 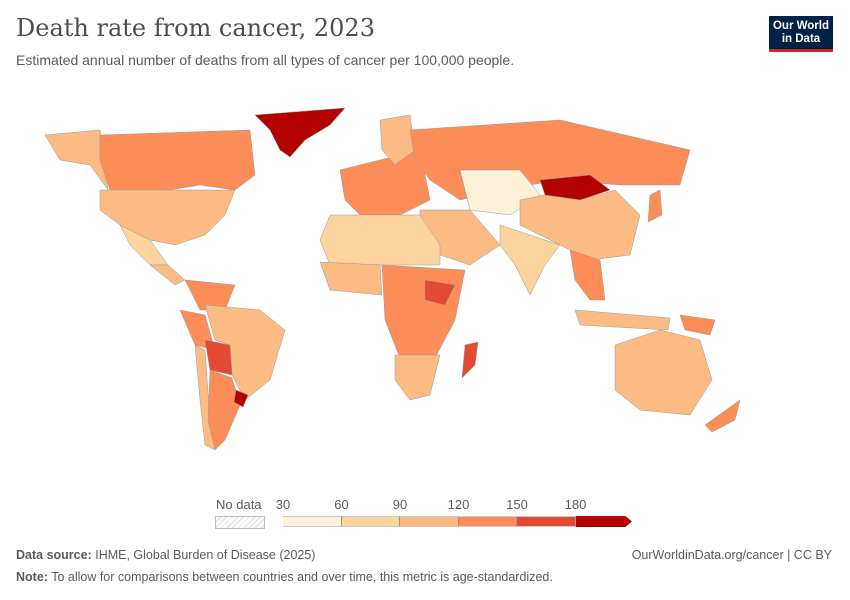 What do you see at coordinates (177, 160) in the screenshot?
I see `country-canada` at bounding box center [177, 160].